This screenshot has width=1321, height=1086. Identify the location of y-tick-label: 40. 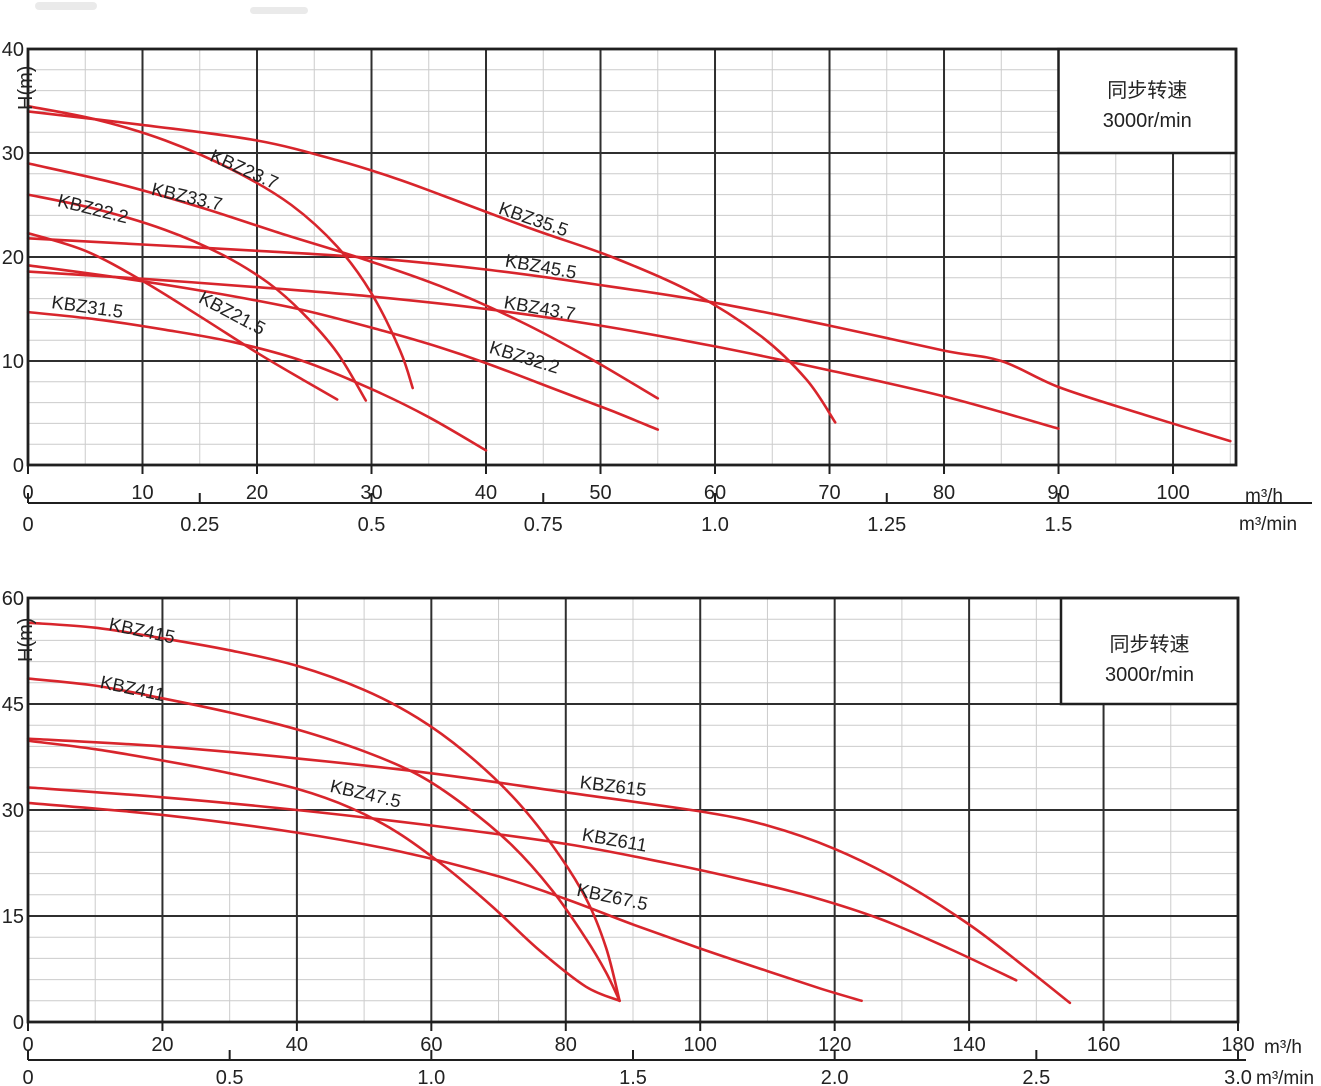
(13, 50).